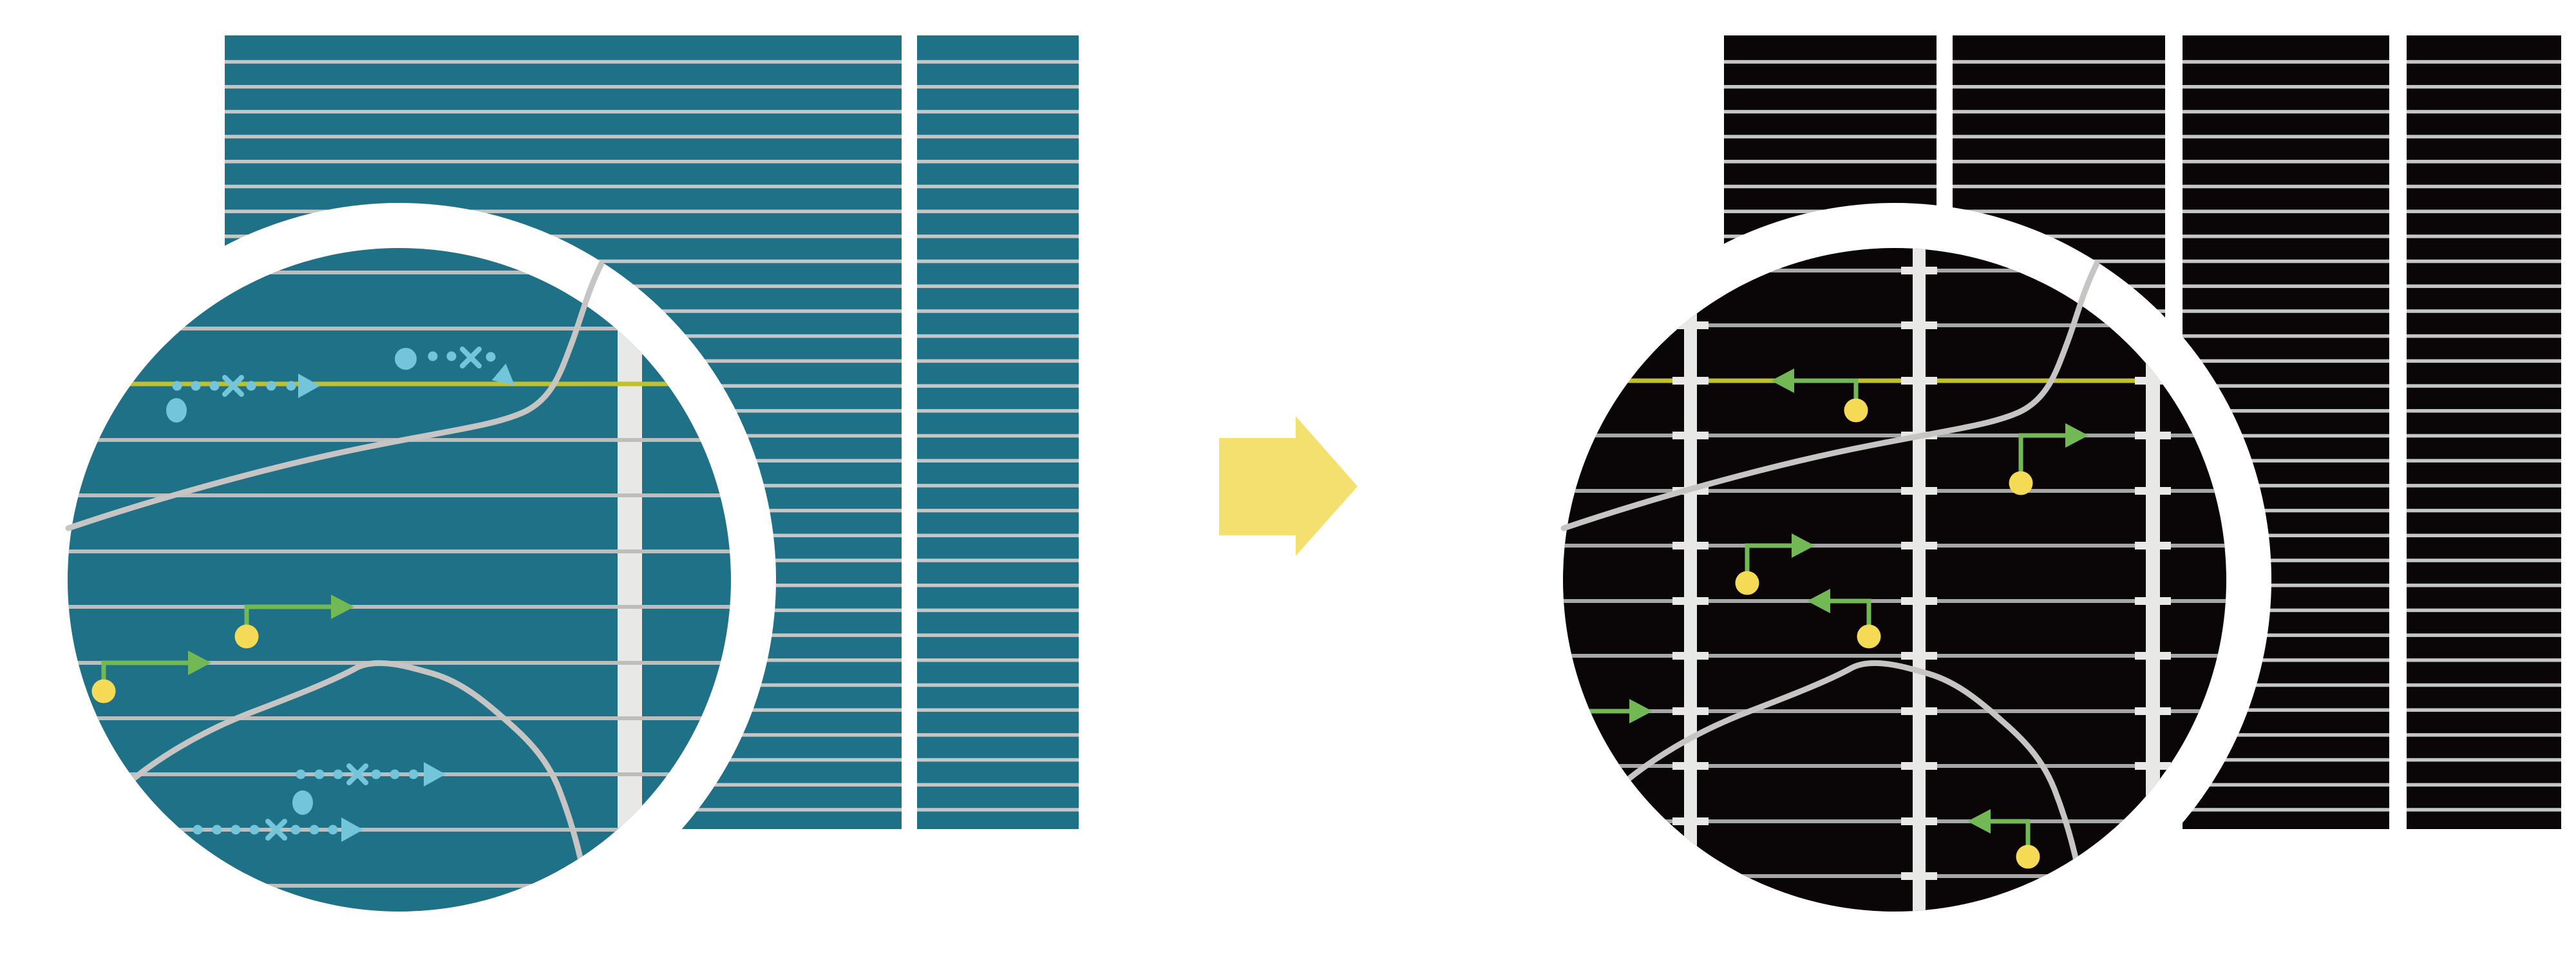  I want to click on cell-rect, so click(998, 432).